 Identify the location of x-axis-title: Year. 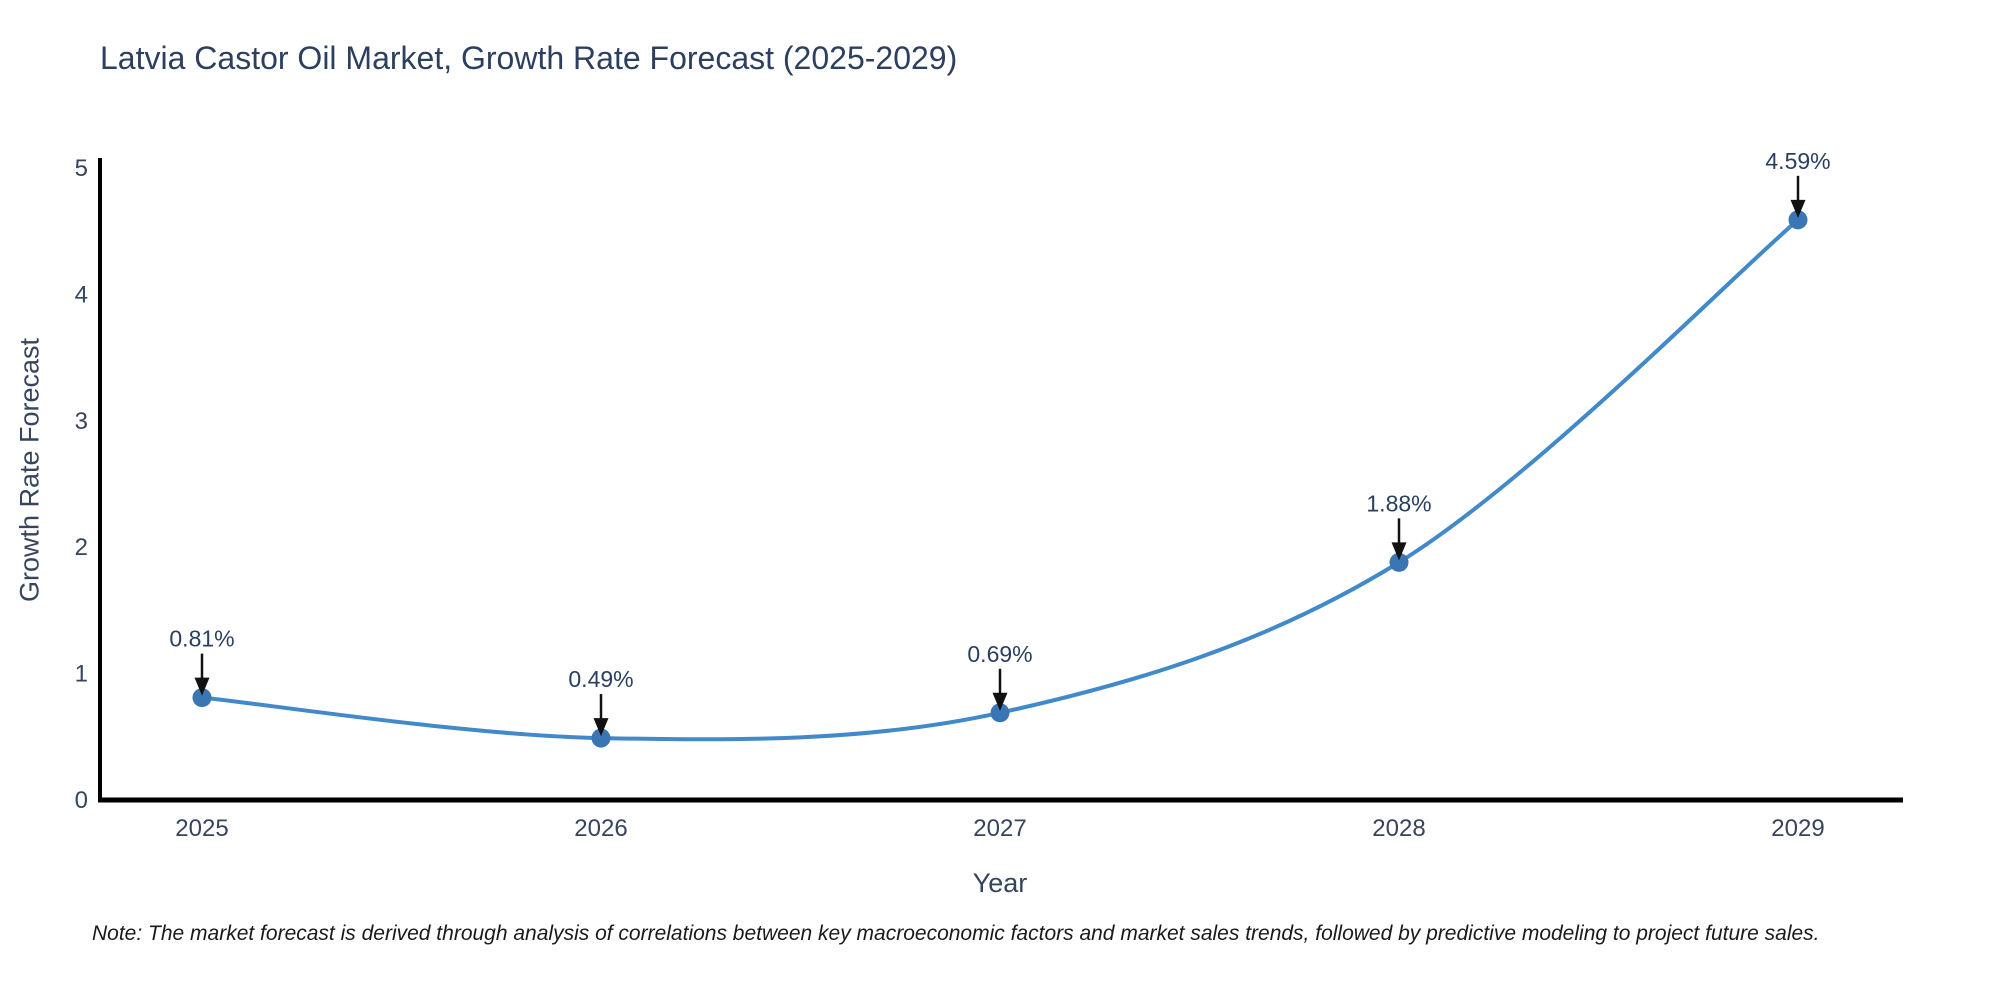
(1000, 883).